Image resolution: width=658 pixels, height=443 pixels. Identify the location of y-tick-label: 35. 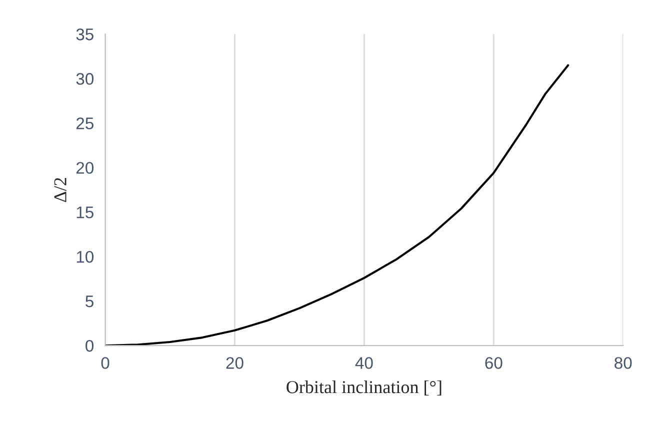
(85, 34).